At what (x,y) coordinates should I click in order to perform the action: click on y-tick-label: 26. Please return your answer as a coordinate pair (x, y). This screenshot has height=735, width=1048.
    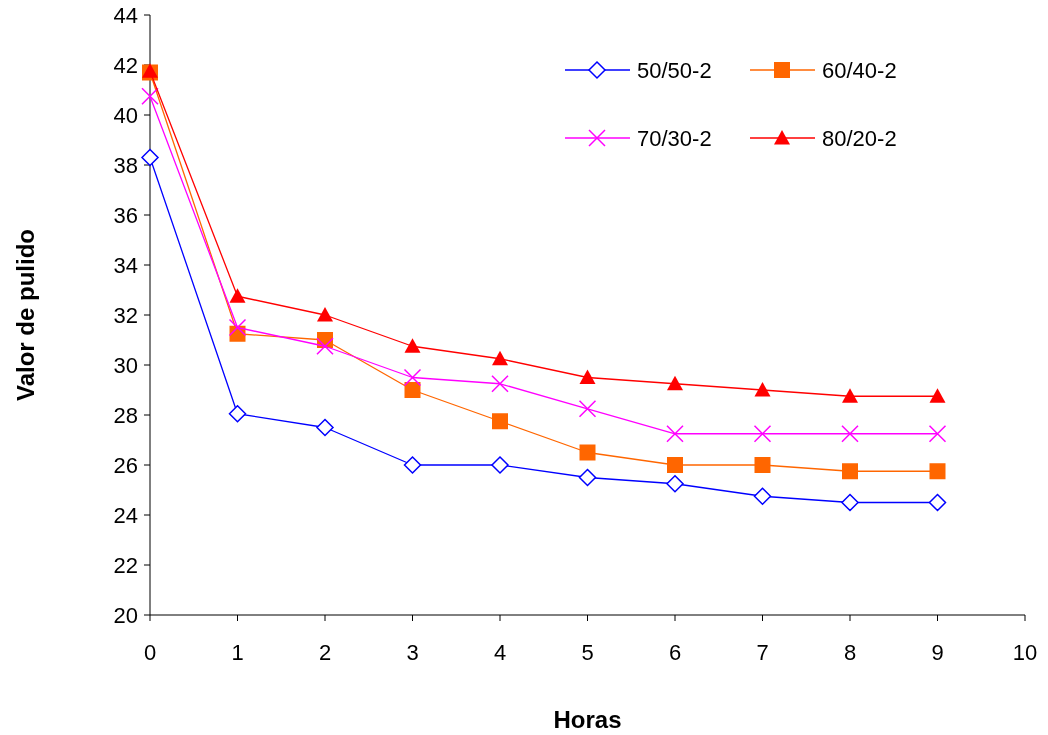
    Looking at the image, I should click on (125, 465).